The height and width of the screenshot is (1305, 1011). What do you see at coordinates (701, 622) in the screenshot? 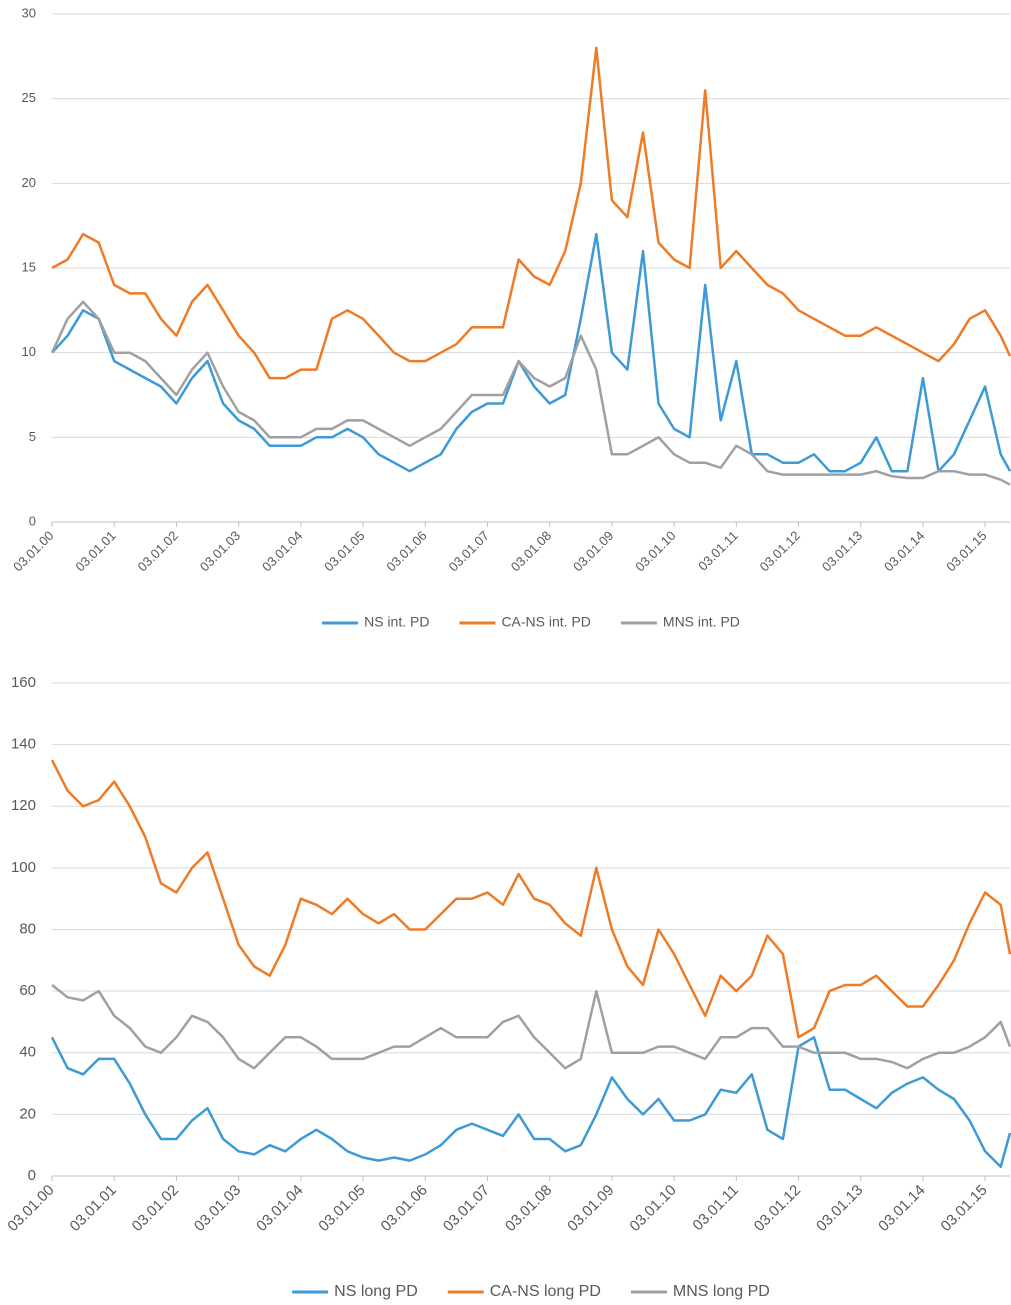
I see `legend-label: MNS int. PD` at bounding box center [701, 622].